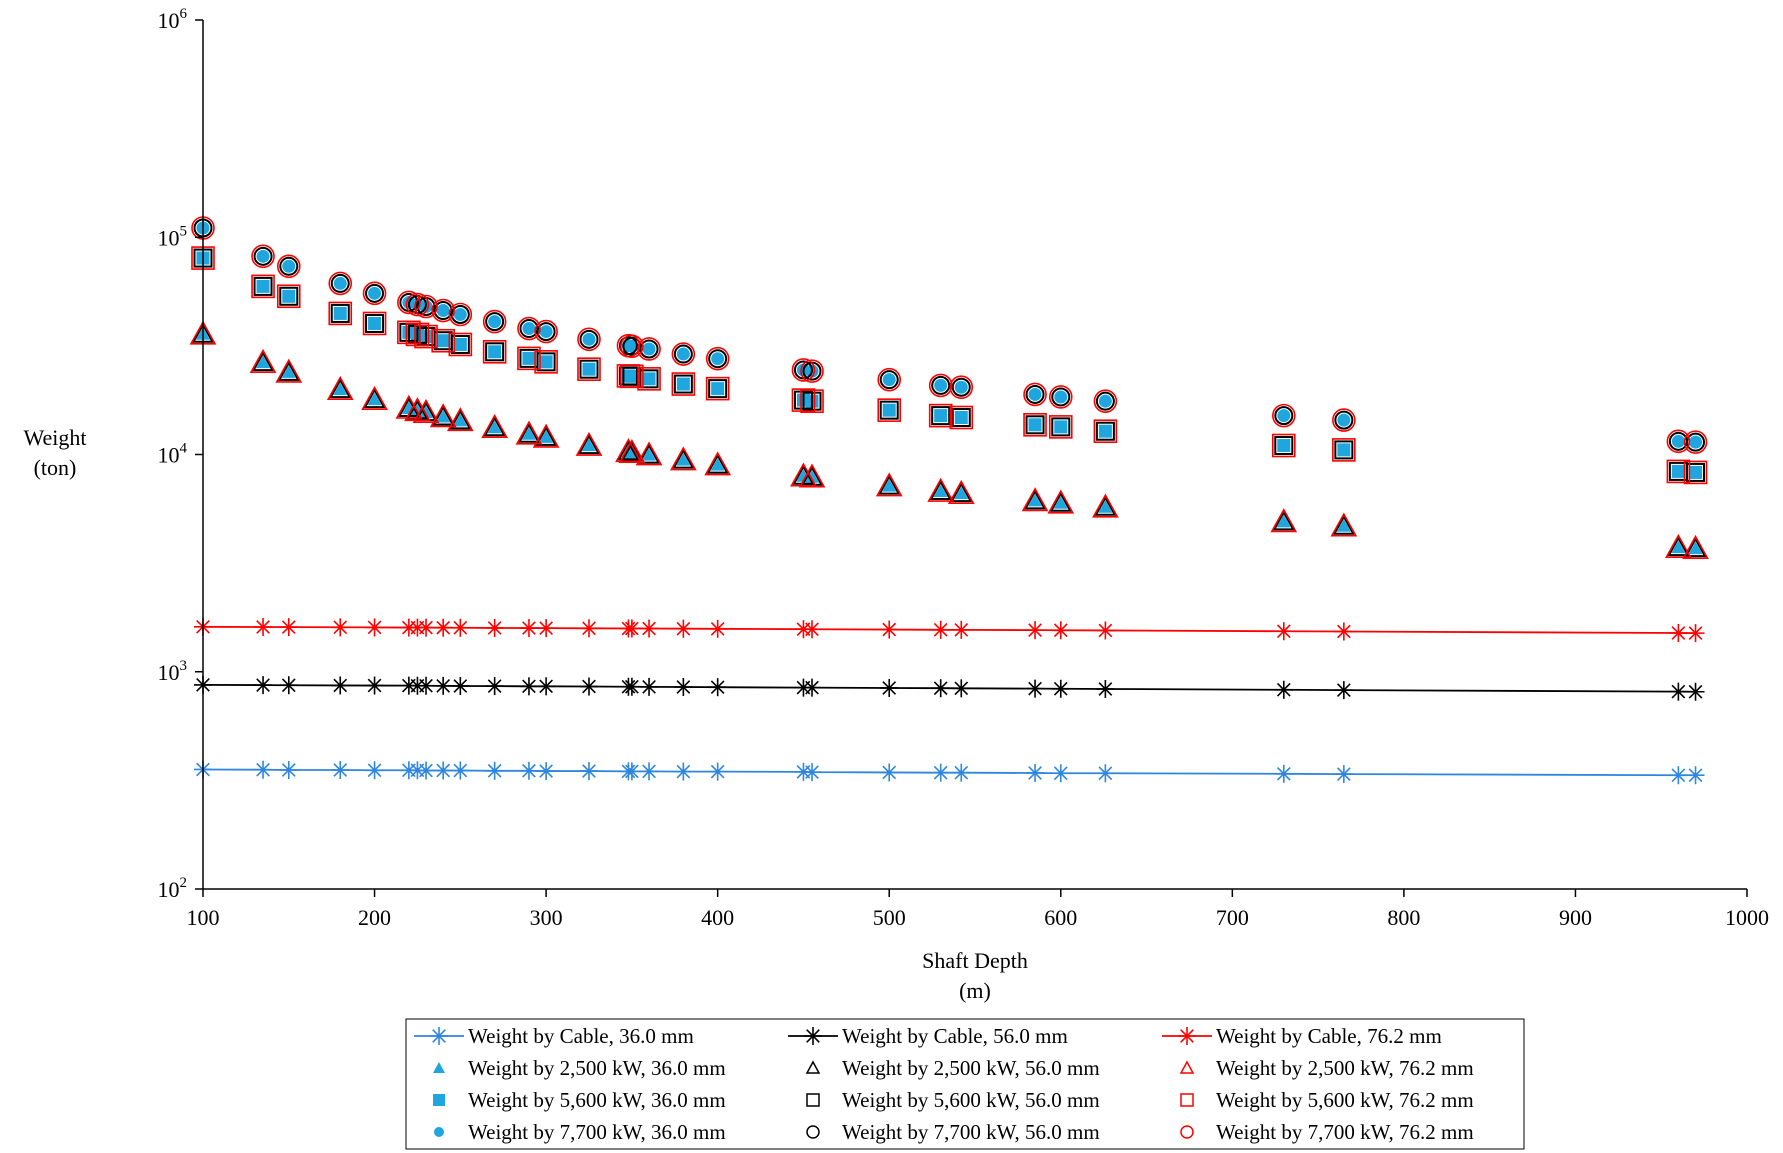  What do you see at coordinates (173, 454) in the screenshot?
I see `y-tick-label: 10⁴` at bounding box center [173, 454].